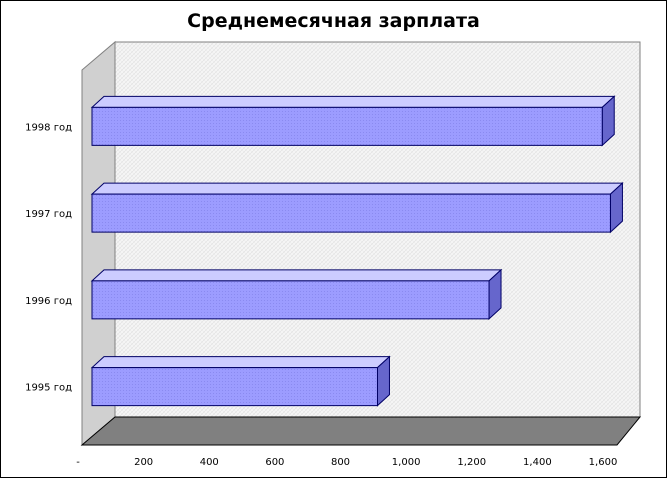  Describe the element at coordinates (340, 462) in the screenshot. I see `x-tick-label: 800` at that location.